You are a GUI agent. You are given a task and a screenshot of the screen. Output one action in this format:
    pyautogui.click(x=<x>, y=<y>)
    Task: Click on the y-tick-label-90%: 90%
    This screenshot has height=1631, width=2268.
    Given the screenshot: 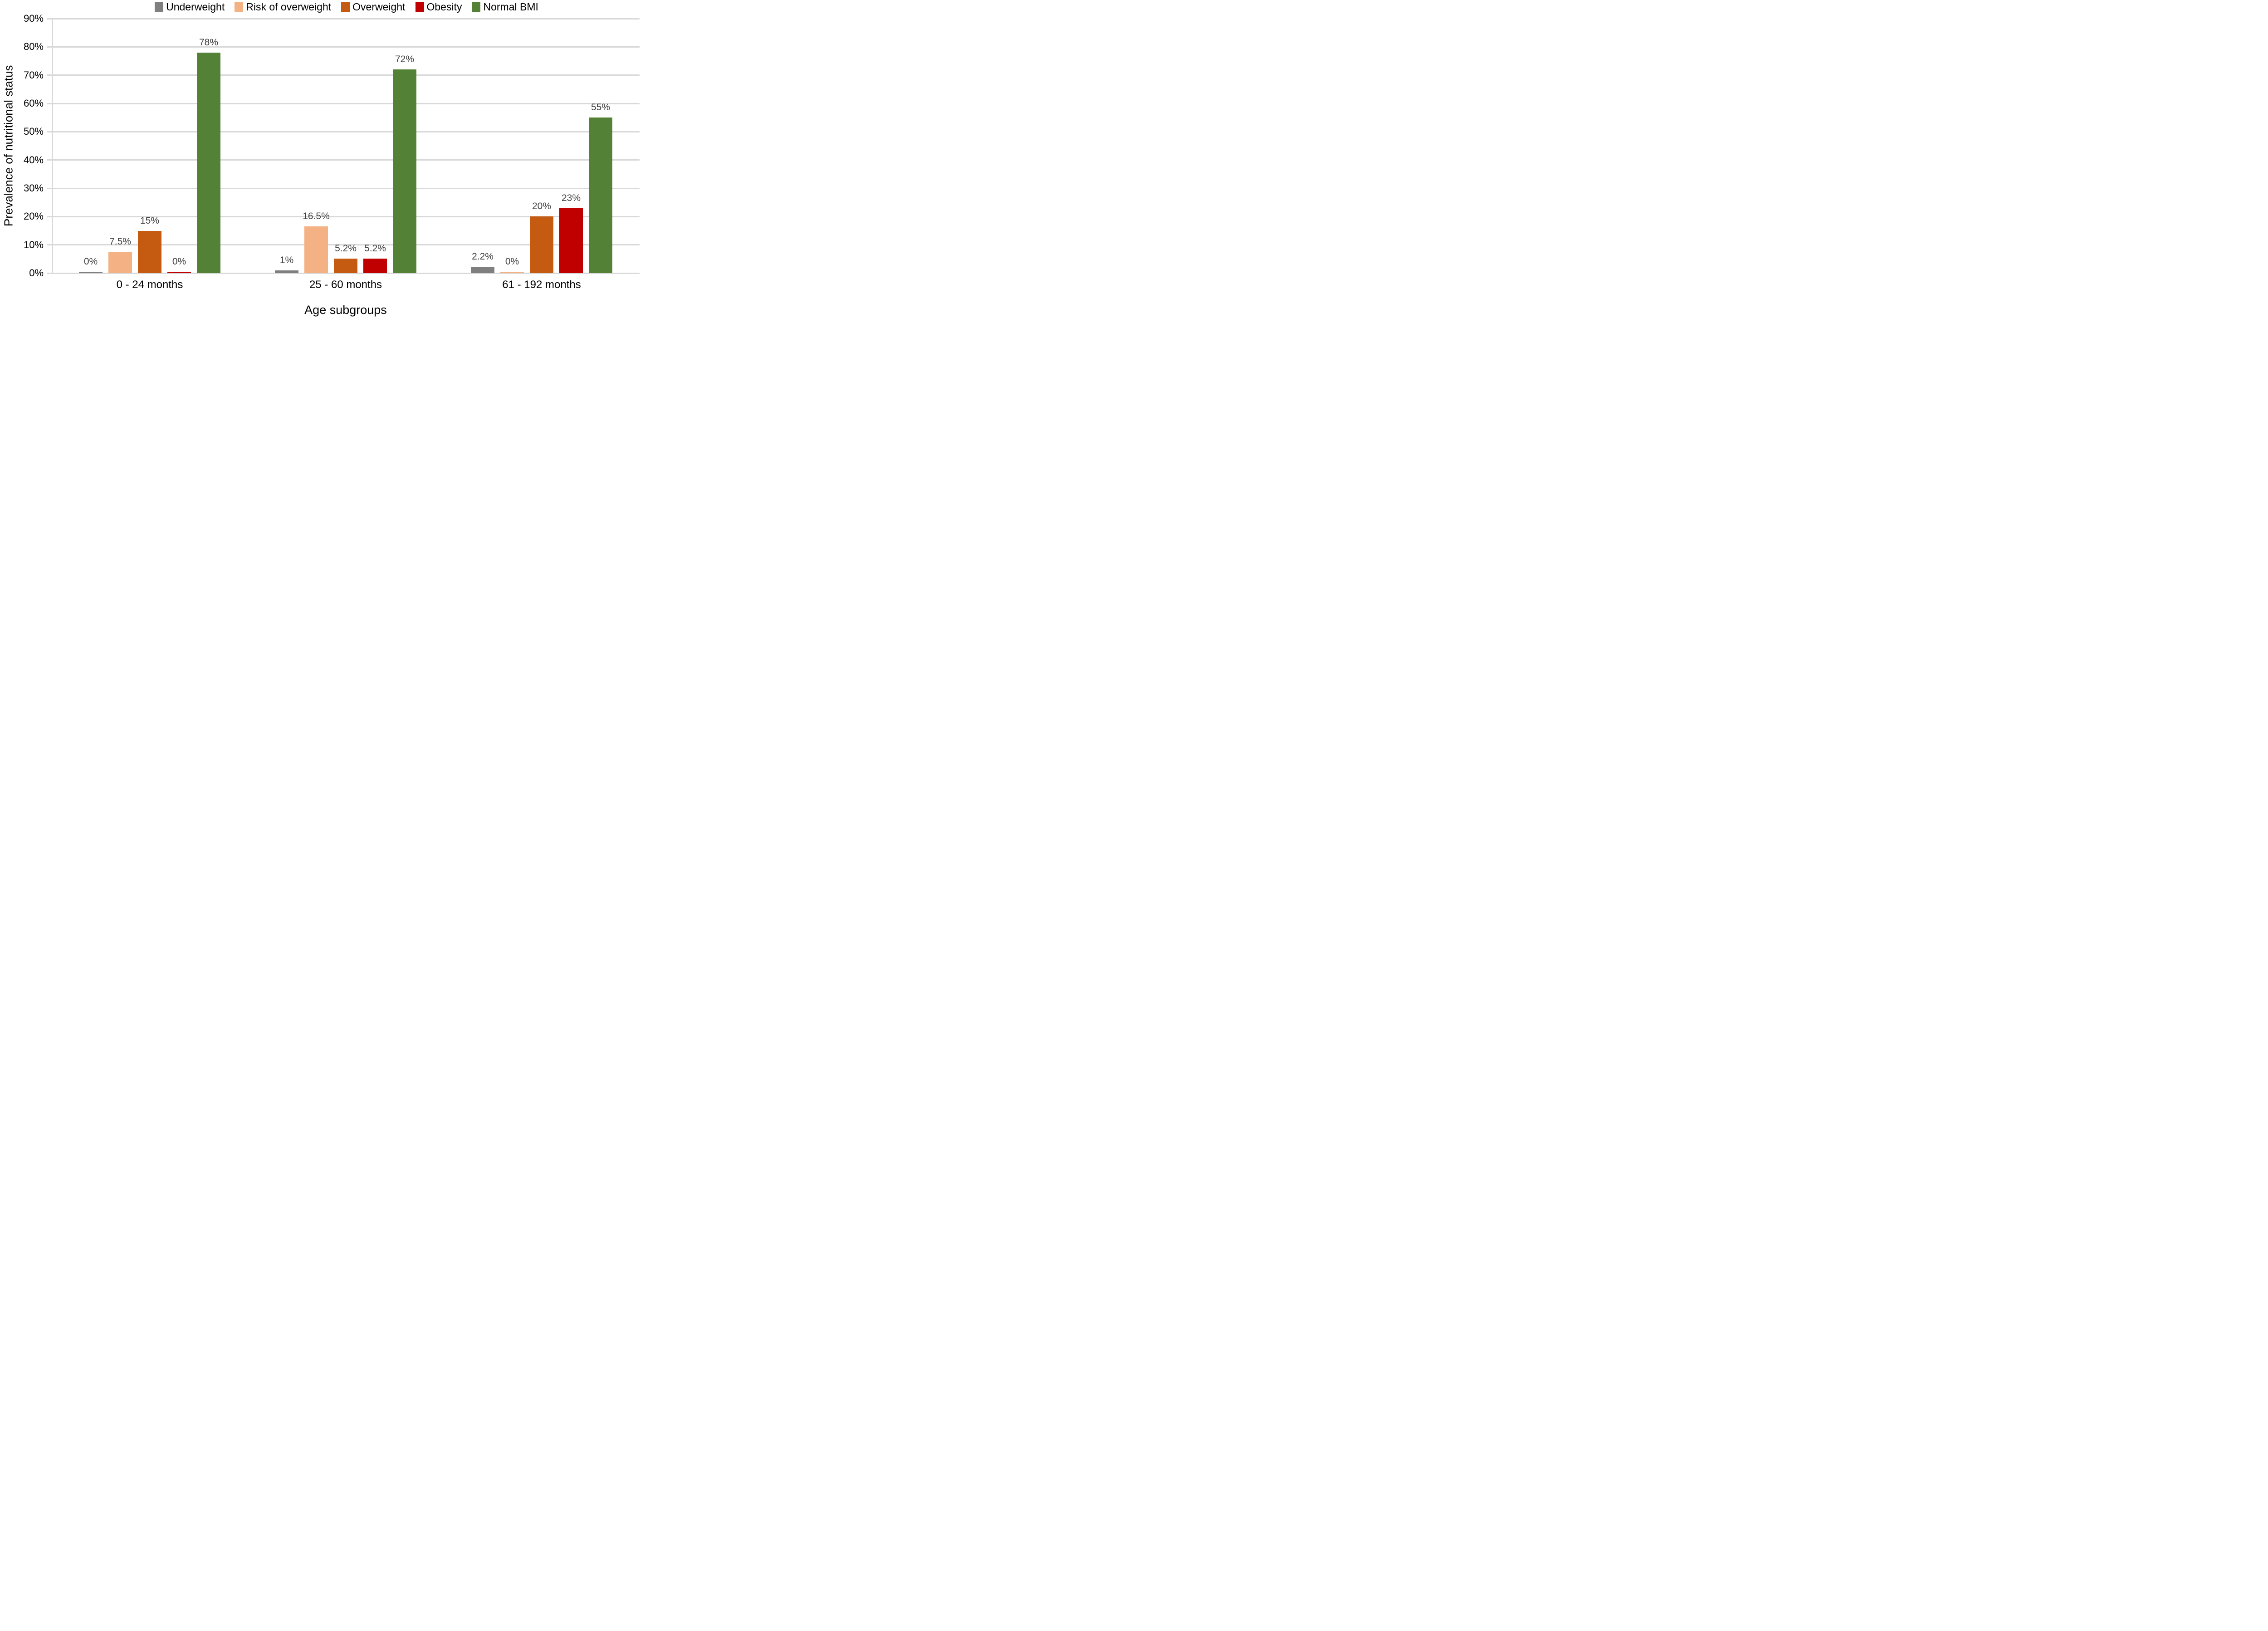 What is the action you would take?
    pyautogui.click(x=33, y=18)
    